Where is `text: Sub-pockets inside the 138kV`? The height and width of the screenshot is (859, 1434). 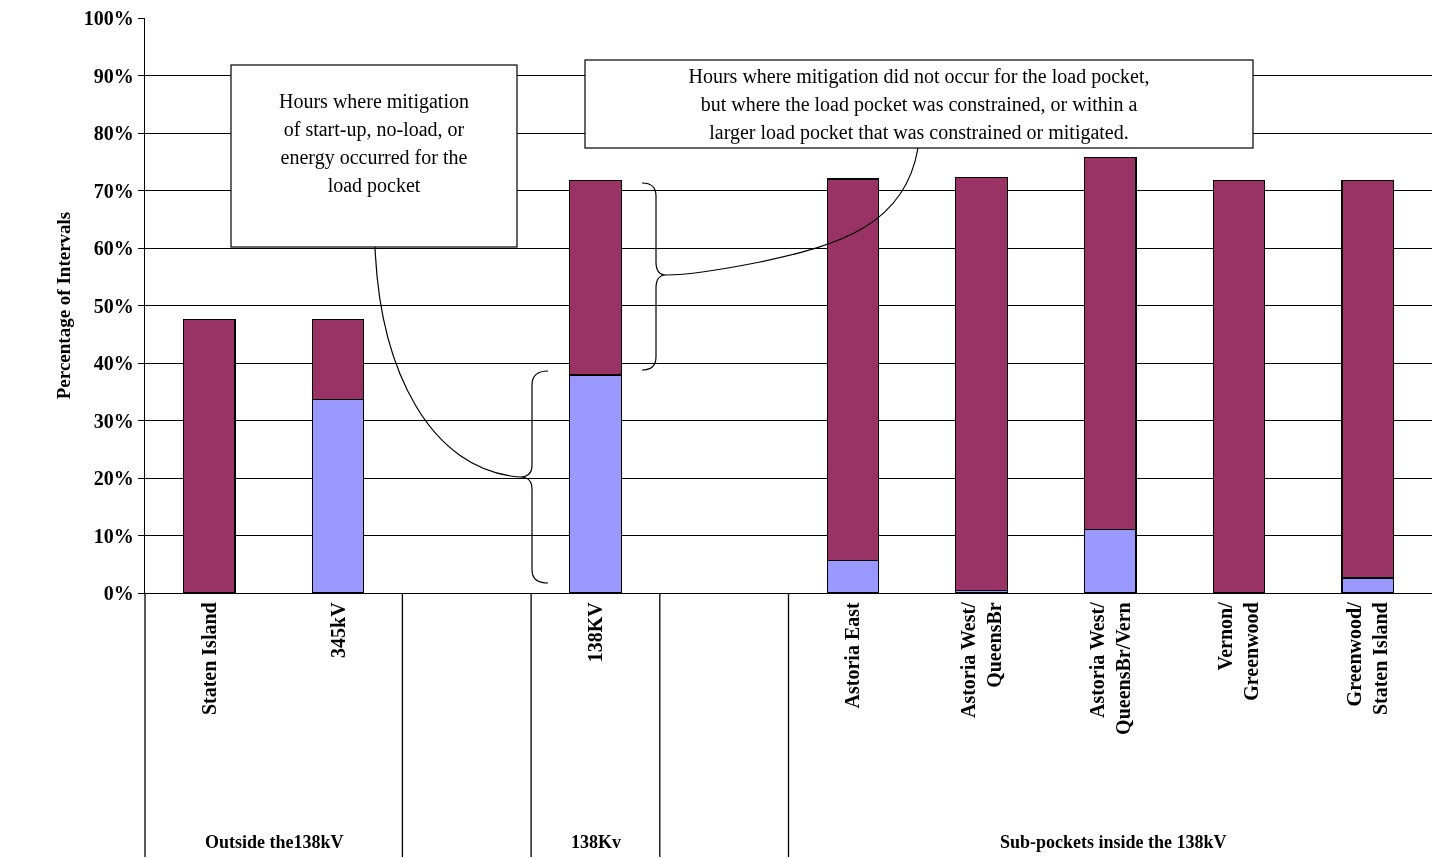
text: Sub-pockets inside the 138kV is located at coordinates (1113, 842).